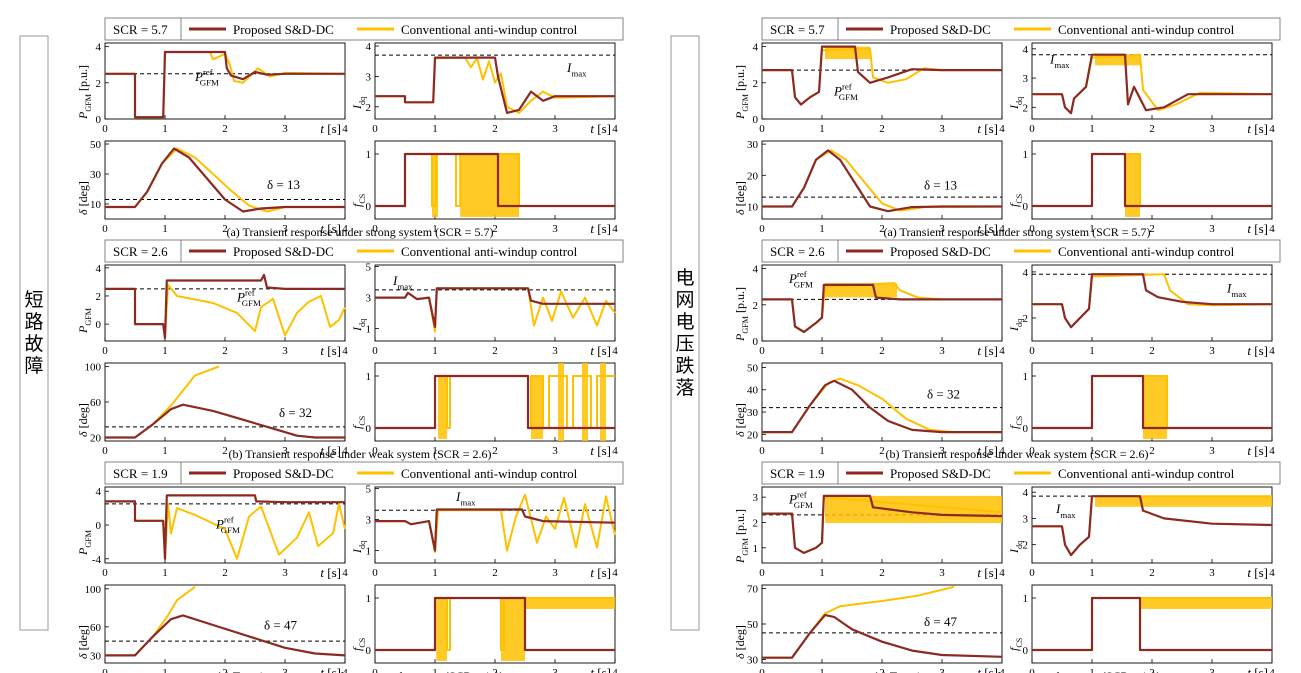  I want to click on side-frame, so click(34, 333).